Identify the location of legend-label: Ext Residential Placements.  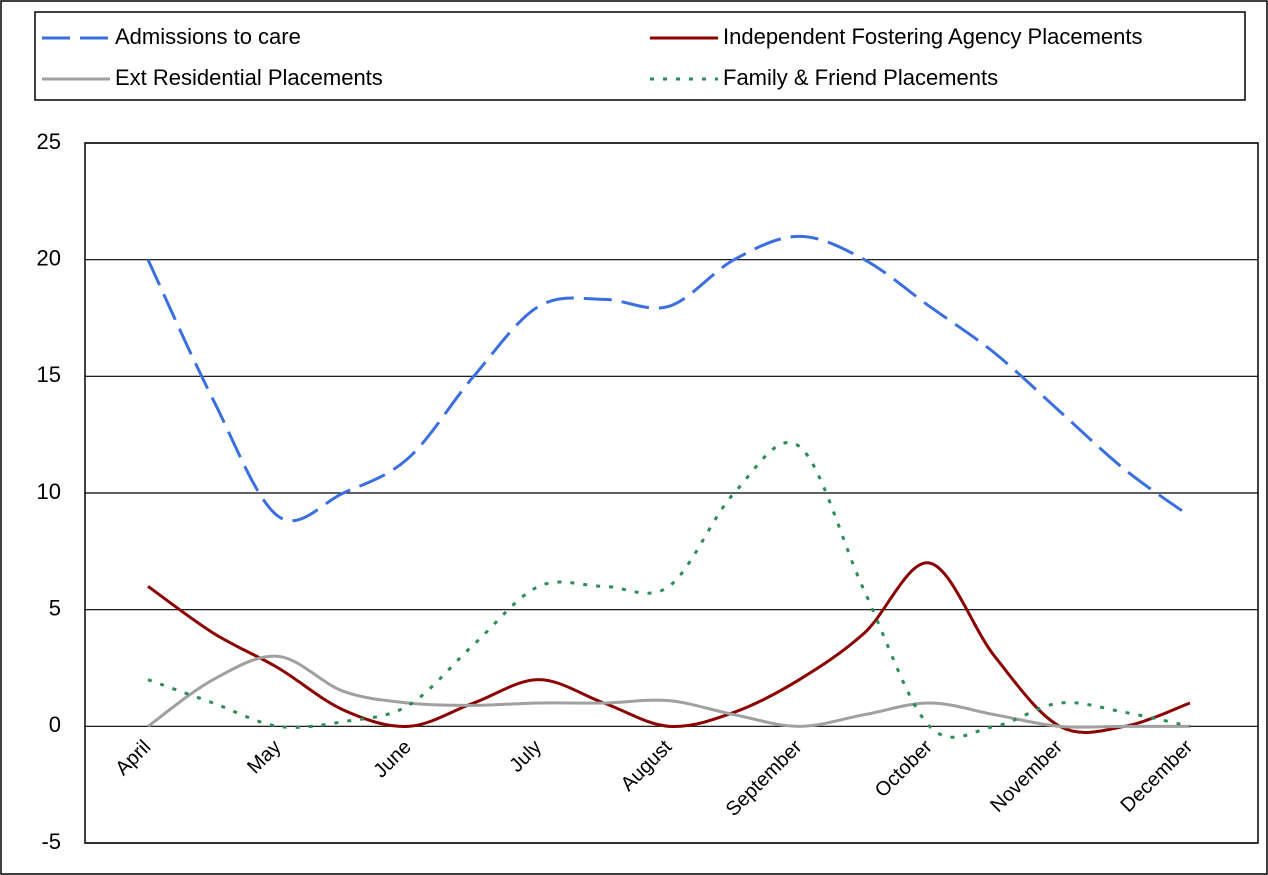
(249, 77).